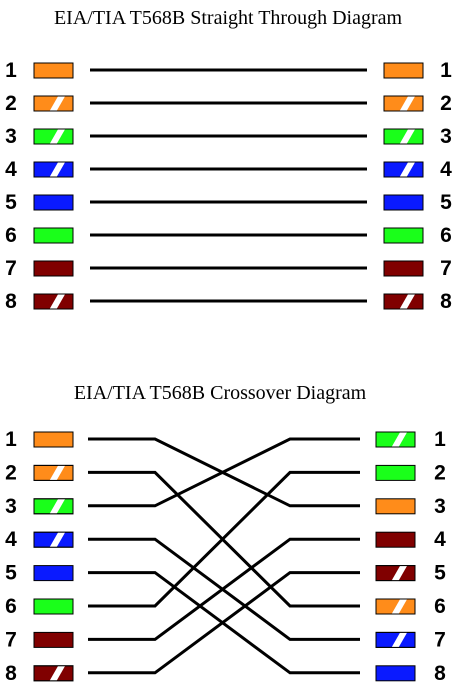  What do you see at coordinates (11, 439) in the screenshot?
I see `crossover-left-pin-1: 1` at bounding box center [11, 439].